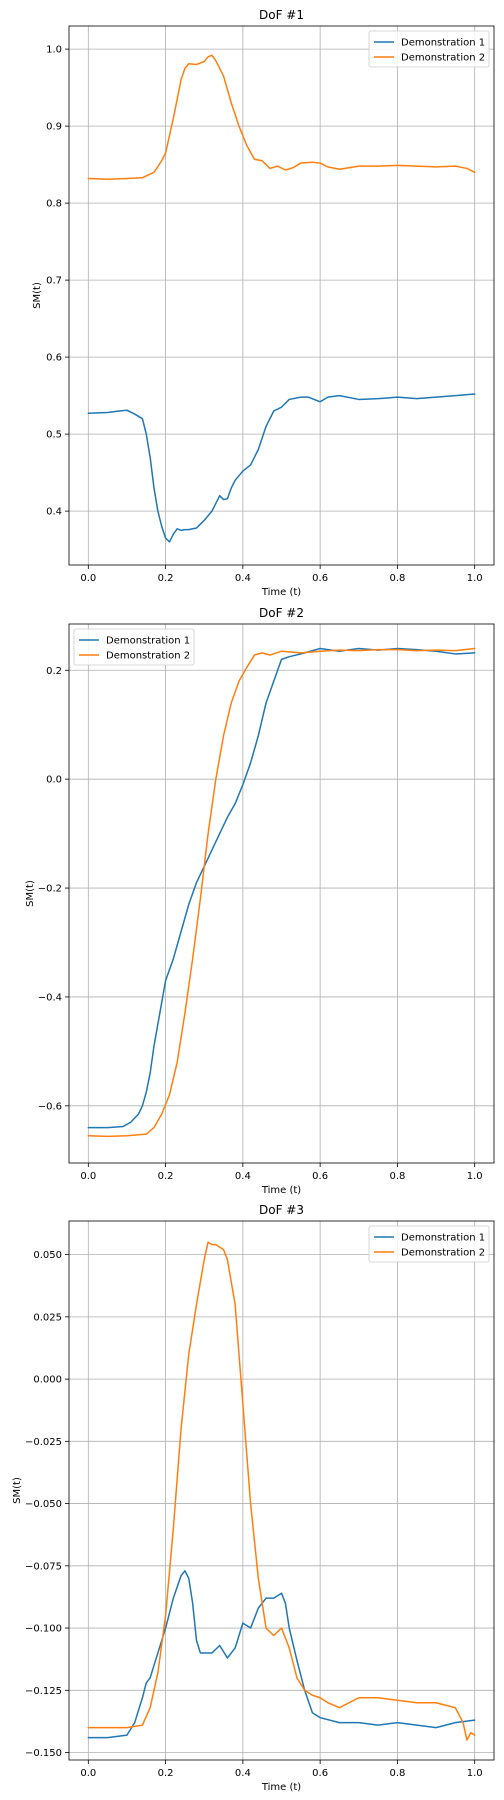 The image size is (504, 1800). Describe the element at coordinates (54, 281) in the screenshot. I see `y-tick-label: 0.7` at that location.